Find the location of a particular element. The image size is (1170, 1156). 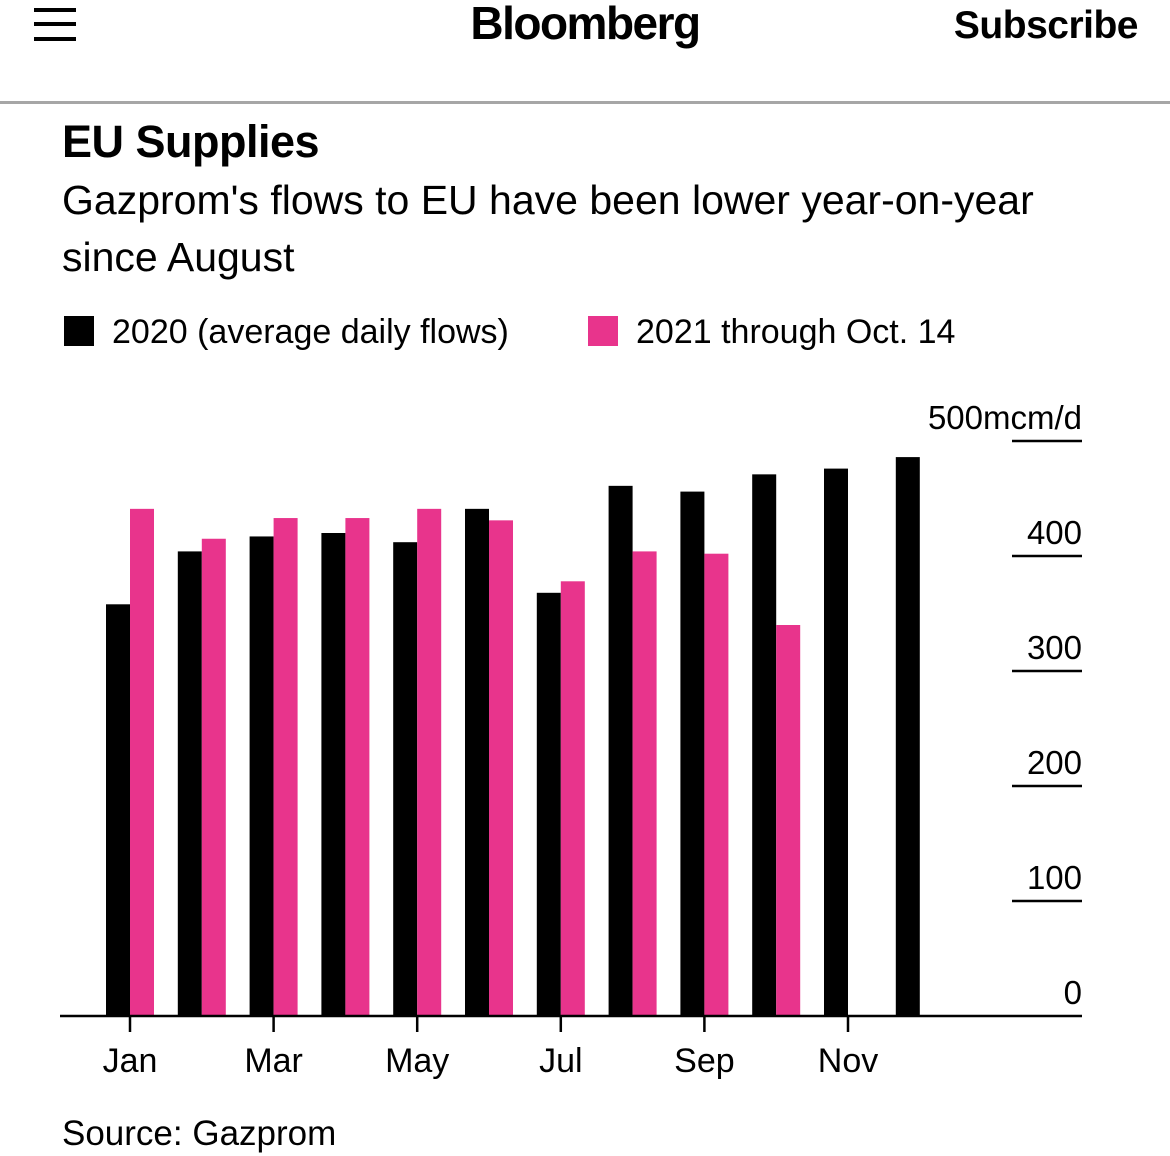

legend-label-2020: 2020 (average daily flows) is located at coordinates (310, 332).